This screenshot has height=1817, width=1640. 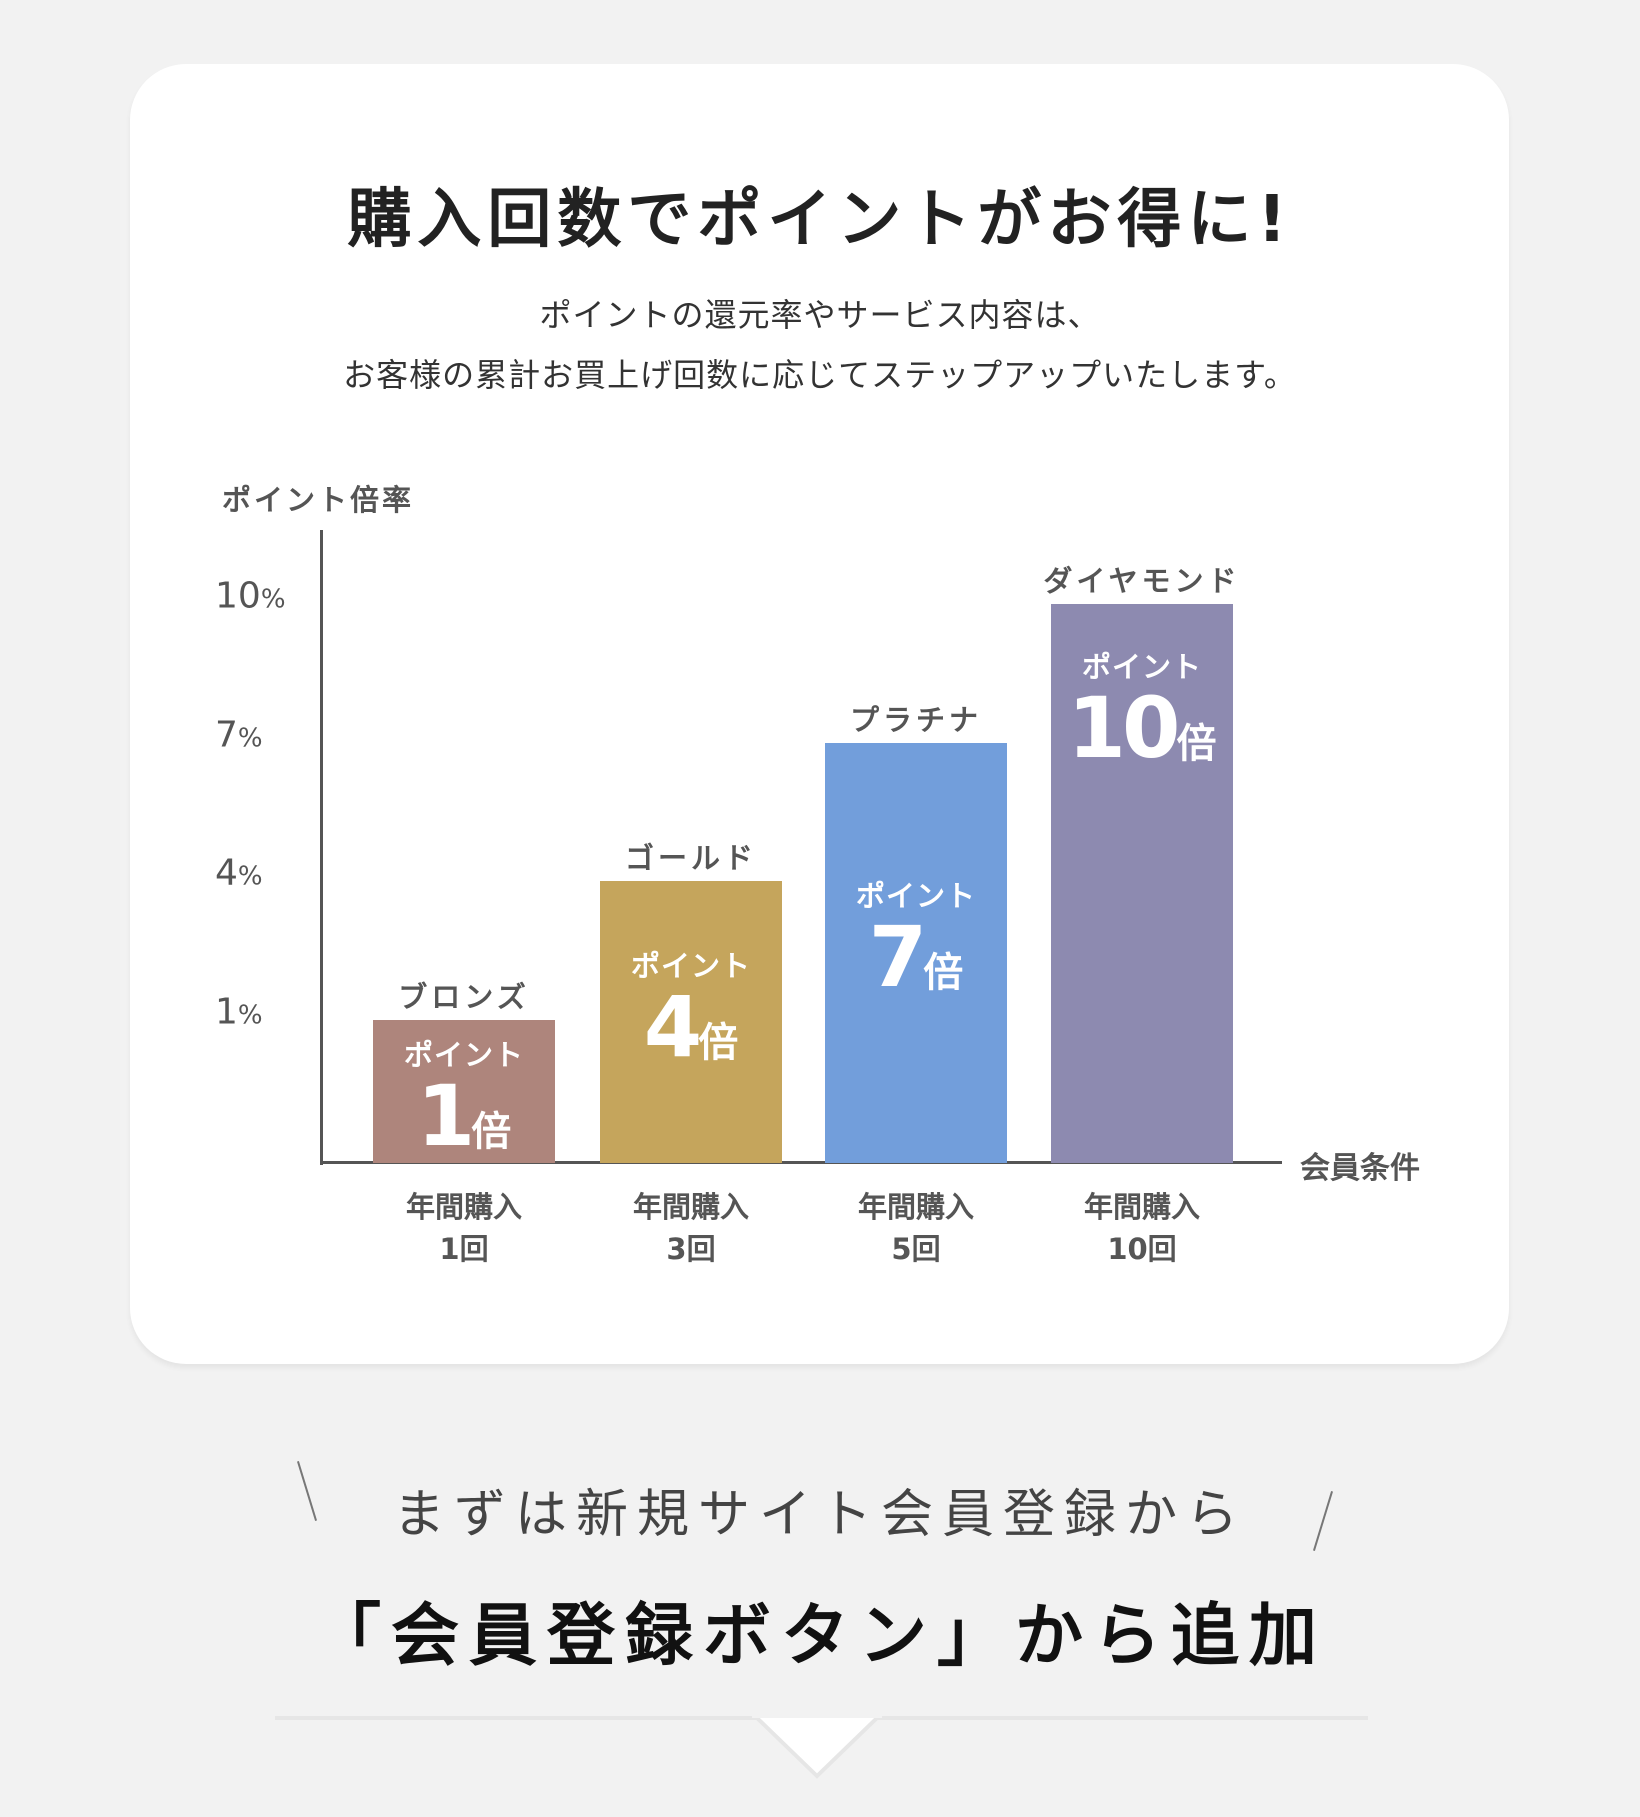 What do you see at coordinates (1142, 883) in the screenshot?
I see `bar-4: ポイント 10倍` at bounding box center [1142, 883].